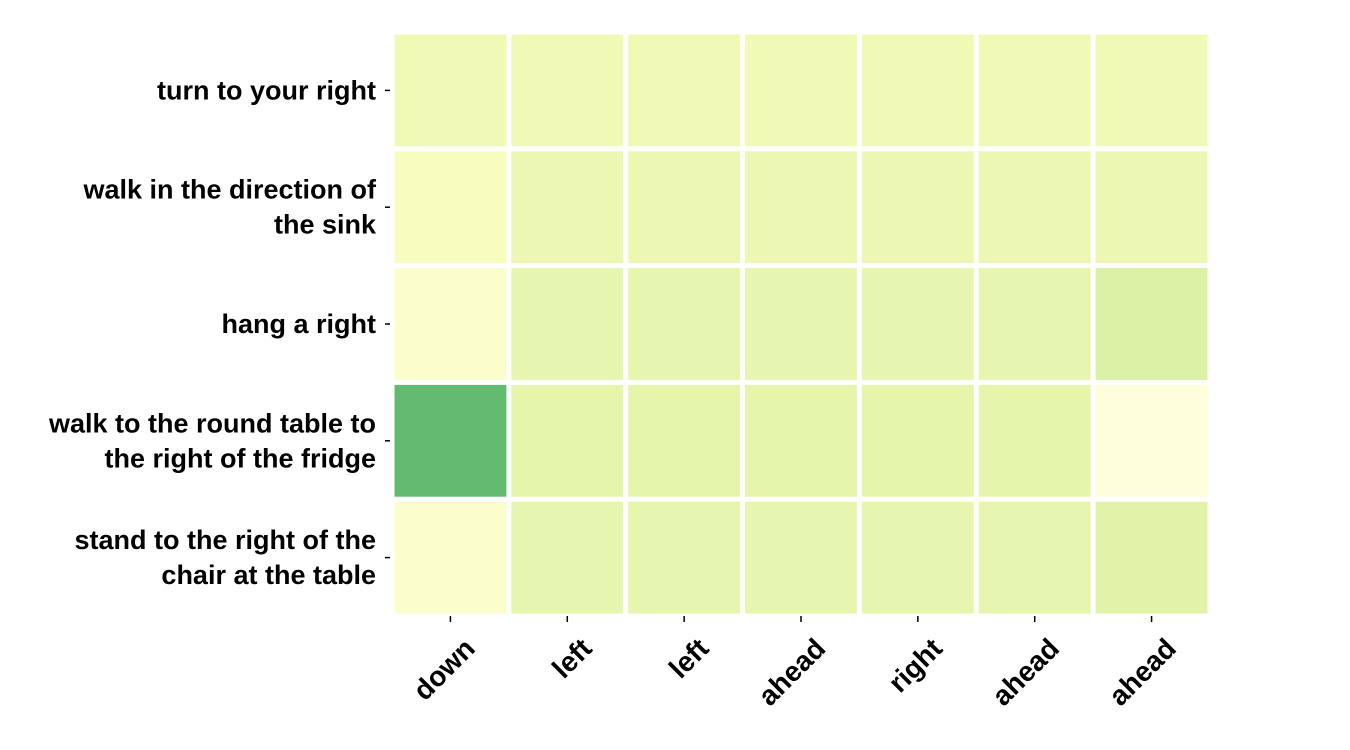 Image resolution: width=1350 pixels, height=750 pixels. I want to click on y-tick-label: the sink, so click(325, 225).